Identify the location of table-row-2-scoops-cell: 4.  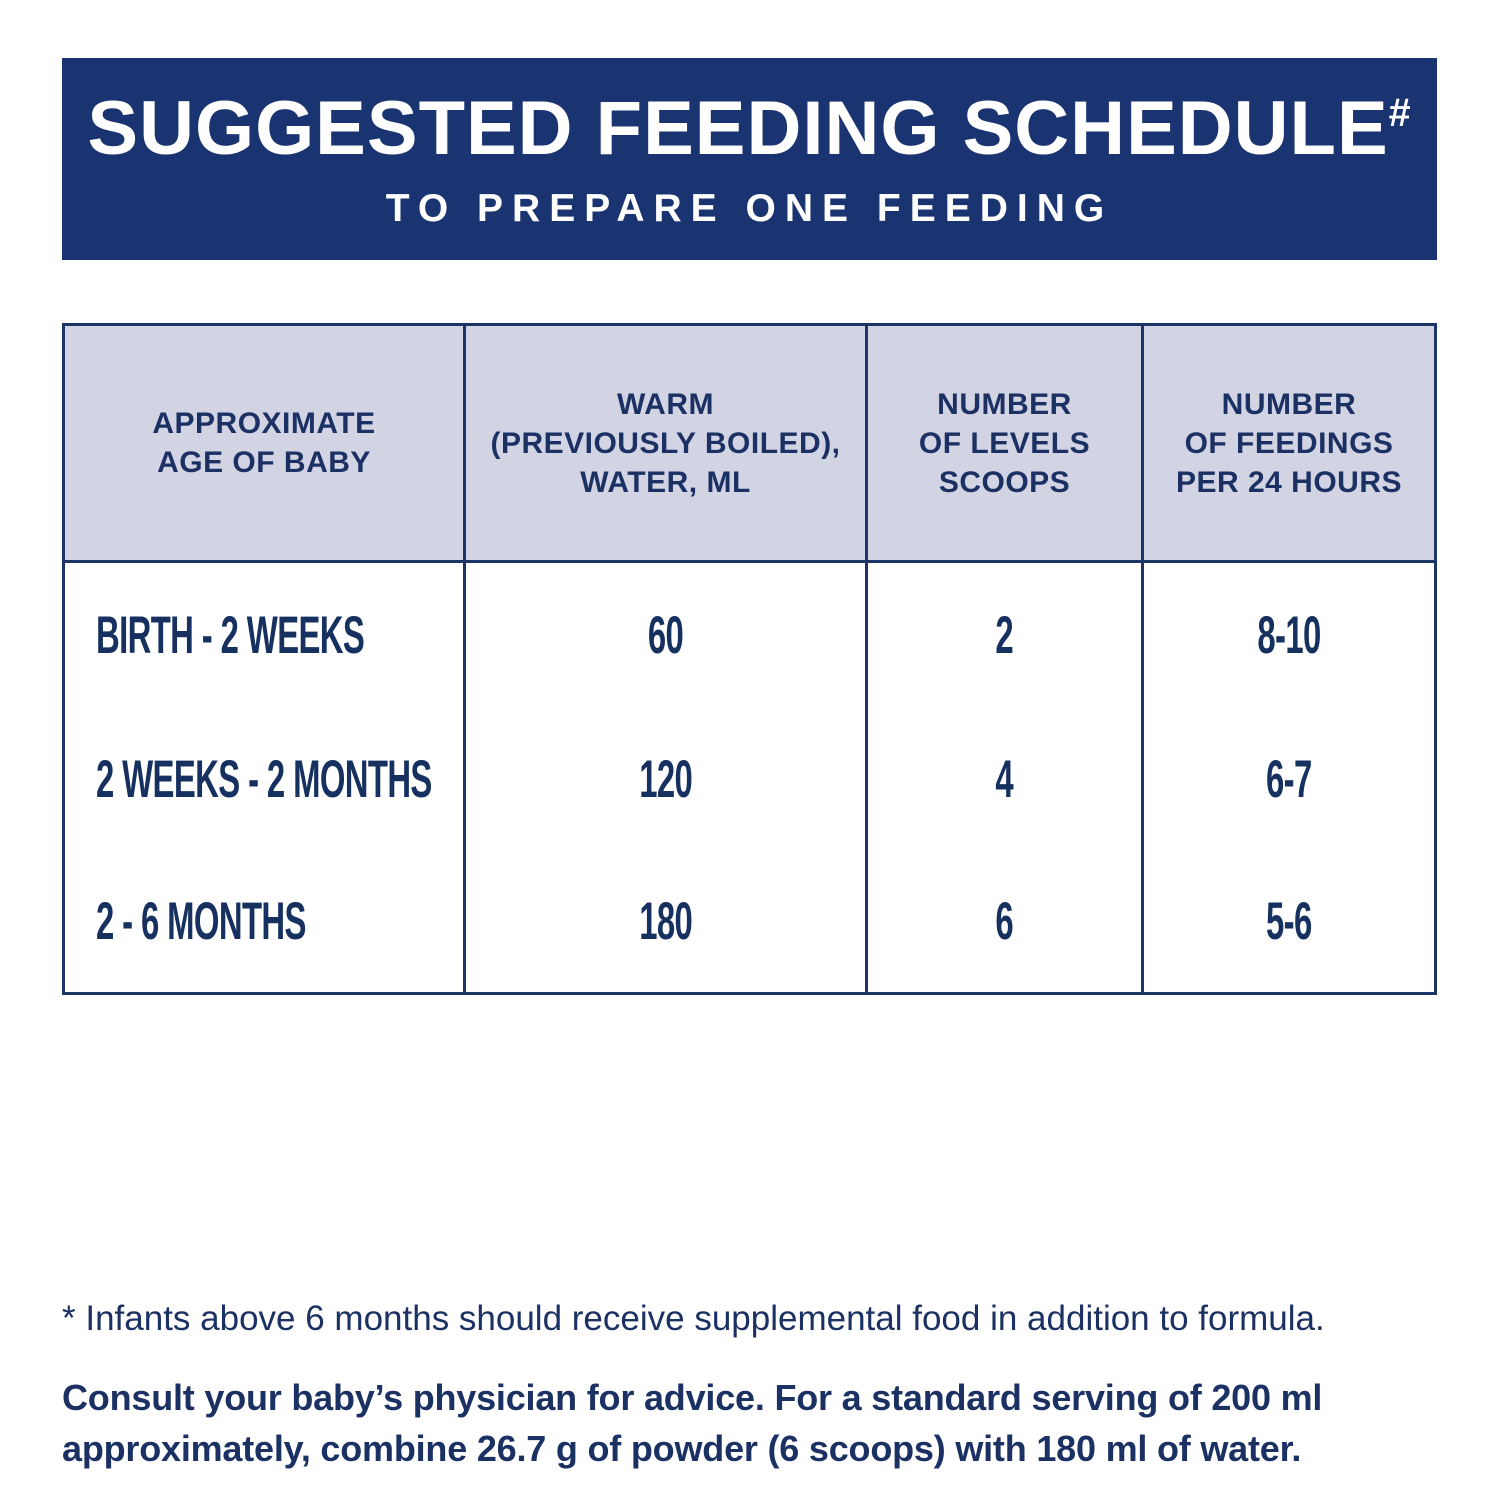
(1006, 779).